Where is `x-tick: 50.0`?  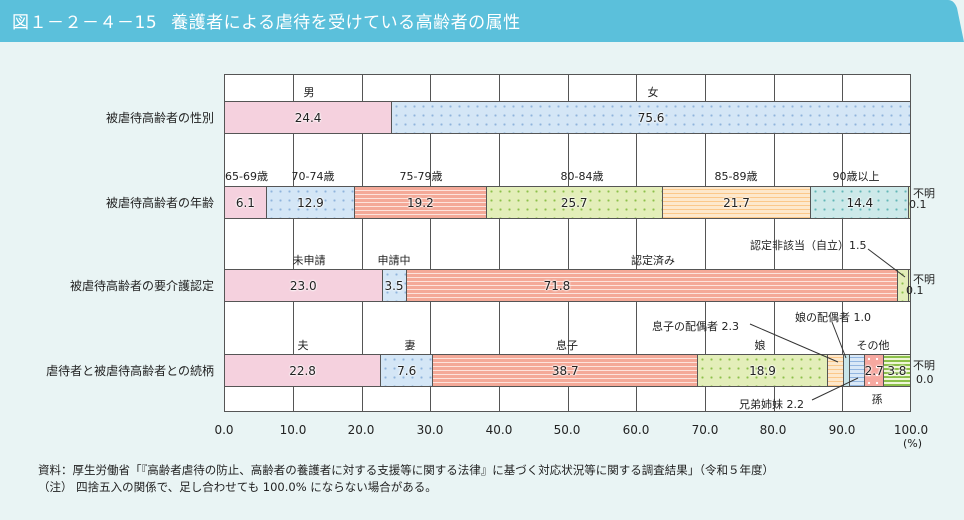 x-tick: 50.0 is located at coordinates (567, 430).